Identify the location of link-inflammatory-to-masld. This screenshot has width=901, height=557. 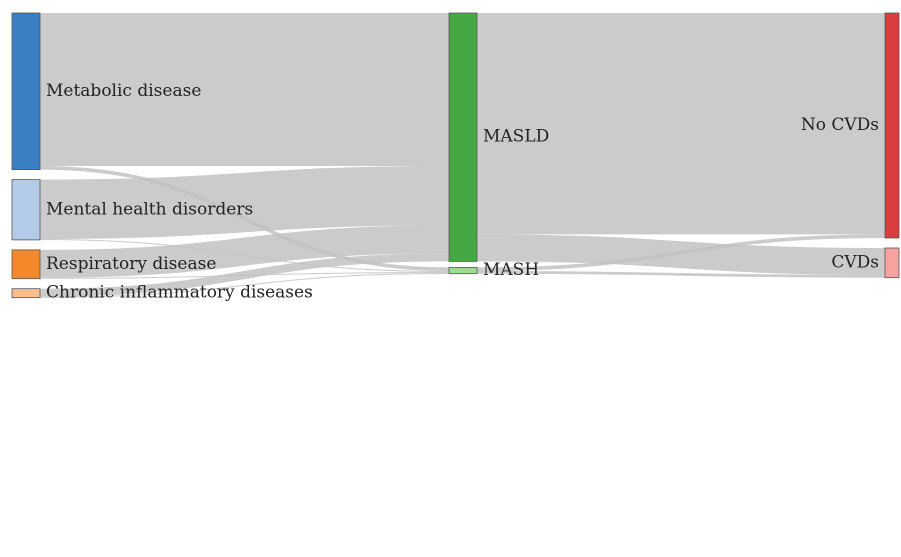
(244, 275).